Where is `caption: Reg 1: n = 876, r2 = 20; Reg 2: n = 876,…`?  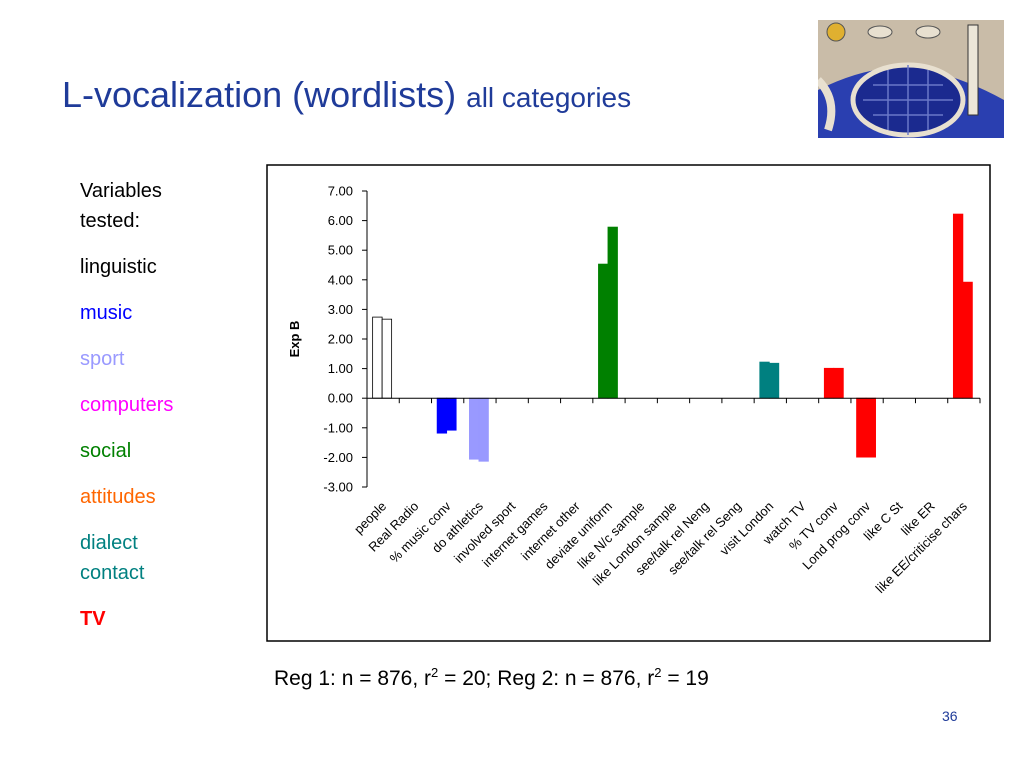
caption: Reg 1: n = 876, r2 = 20; Reg 2: n = 876,… is located at coordinates (491, 678).